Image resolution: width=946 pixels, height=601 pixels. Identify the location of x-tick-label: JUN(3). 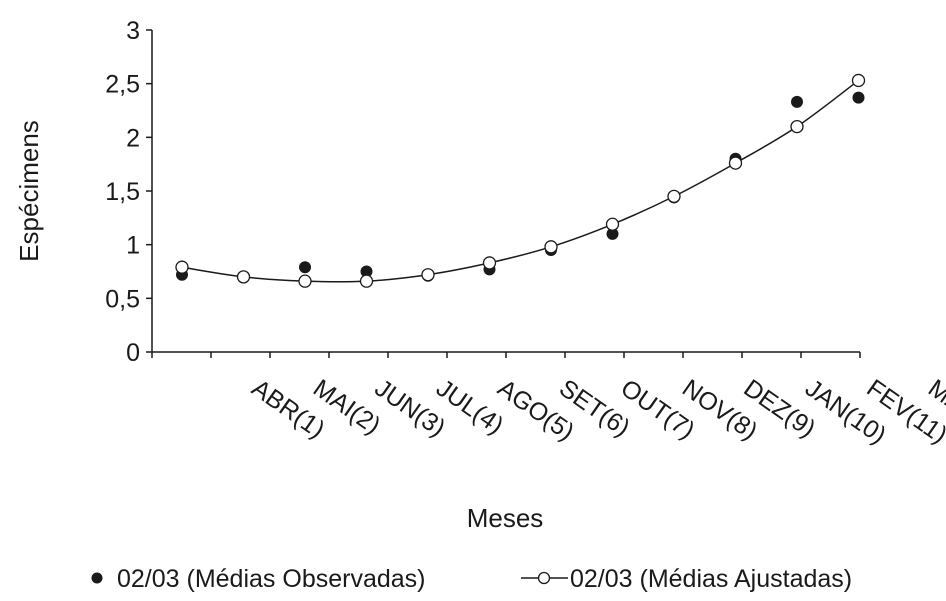
(410, 408).